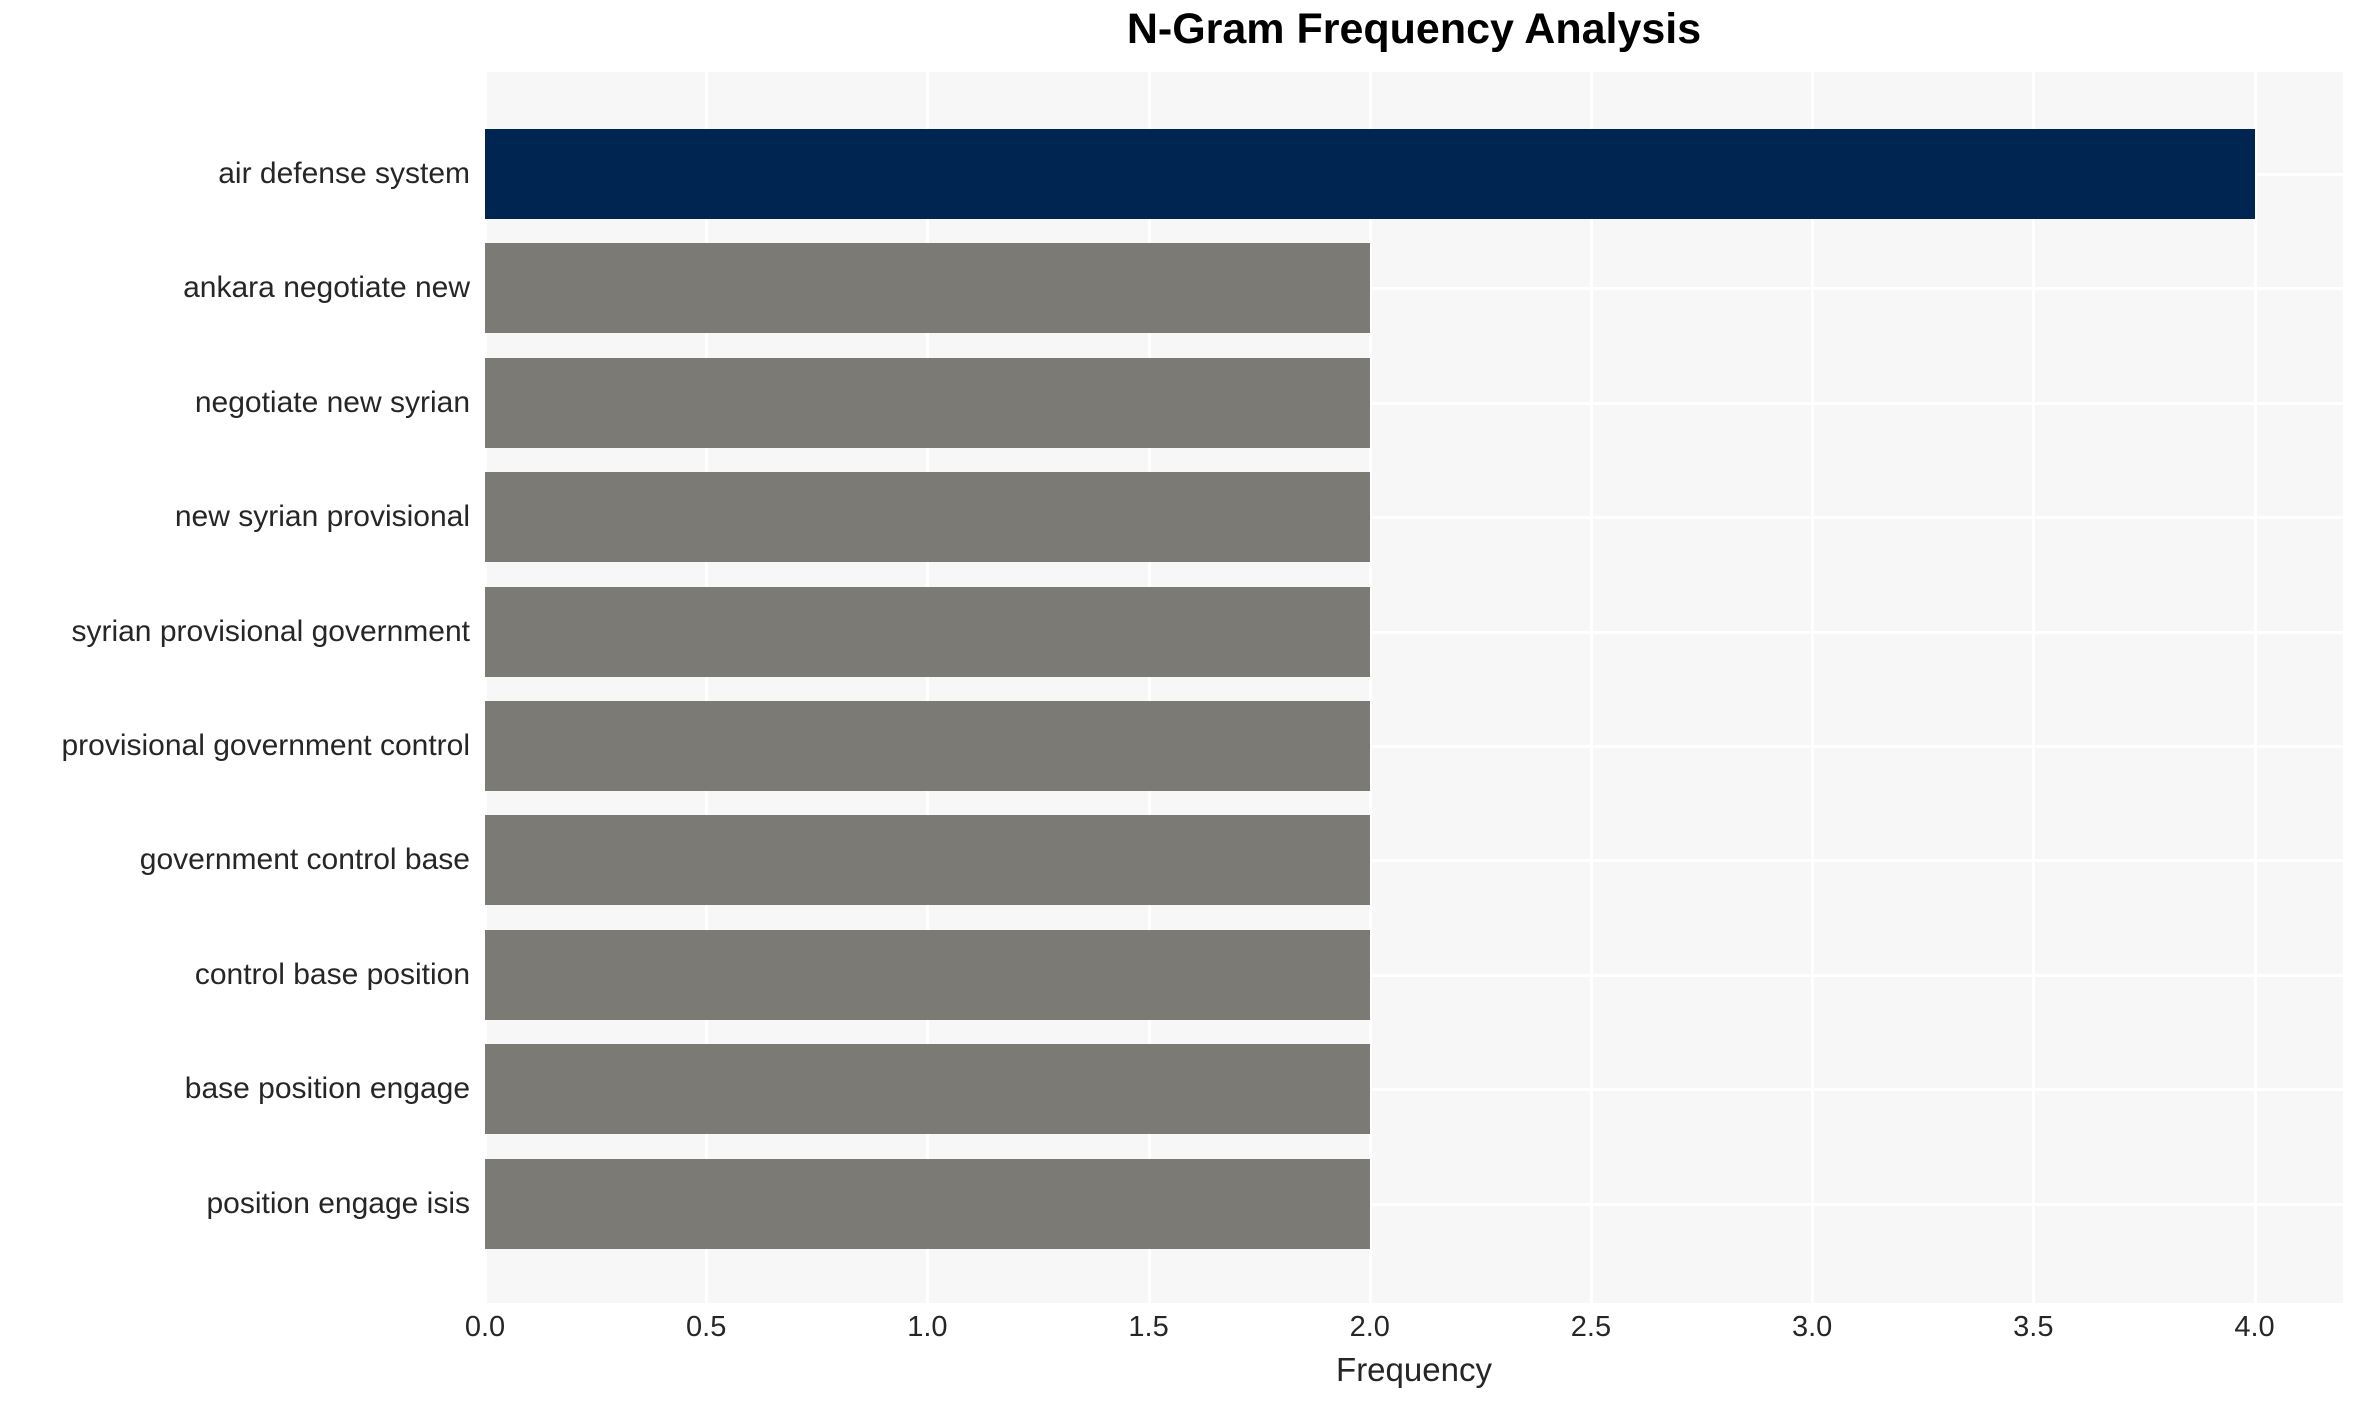  What do you see at coordinates (1148, 1327) in the screenshot?
I see `x-tick-label: 1.5` at bounding box center [1148, 1327].